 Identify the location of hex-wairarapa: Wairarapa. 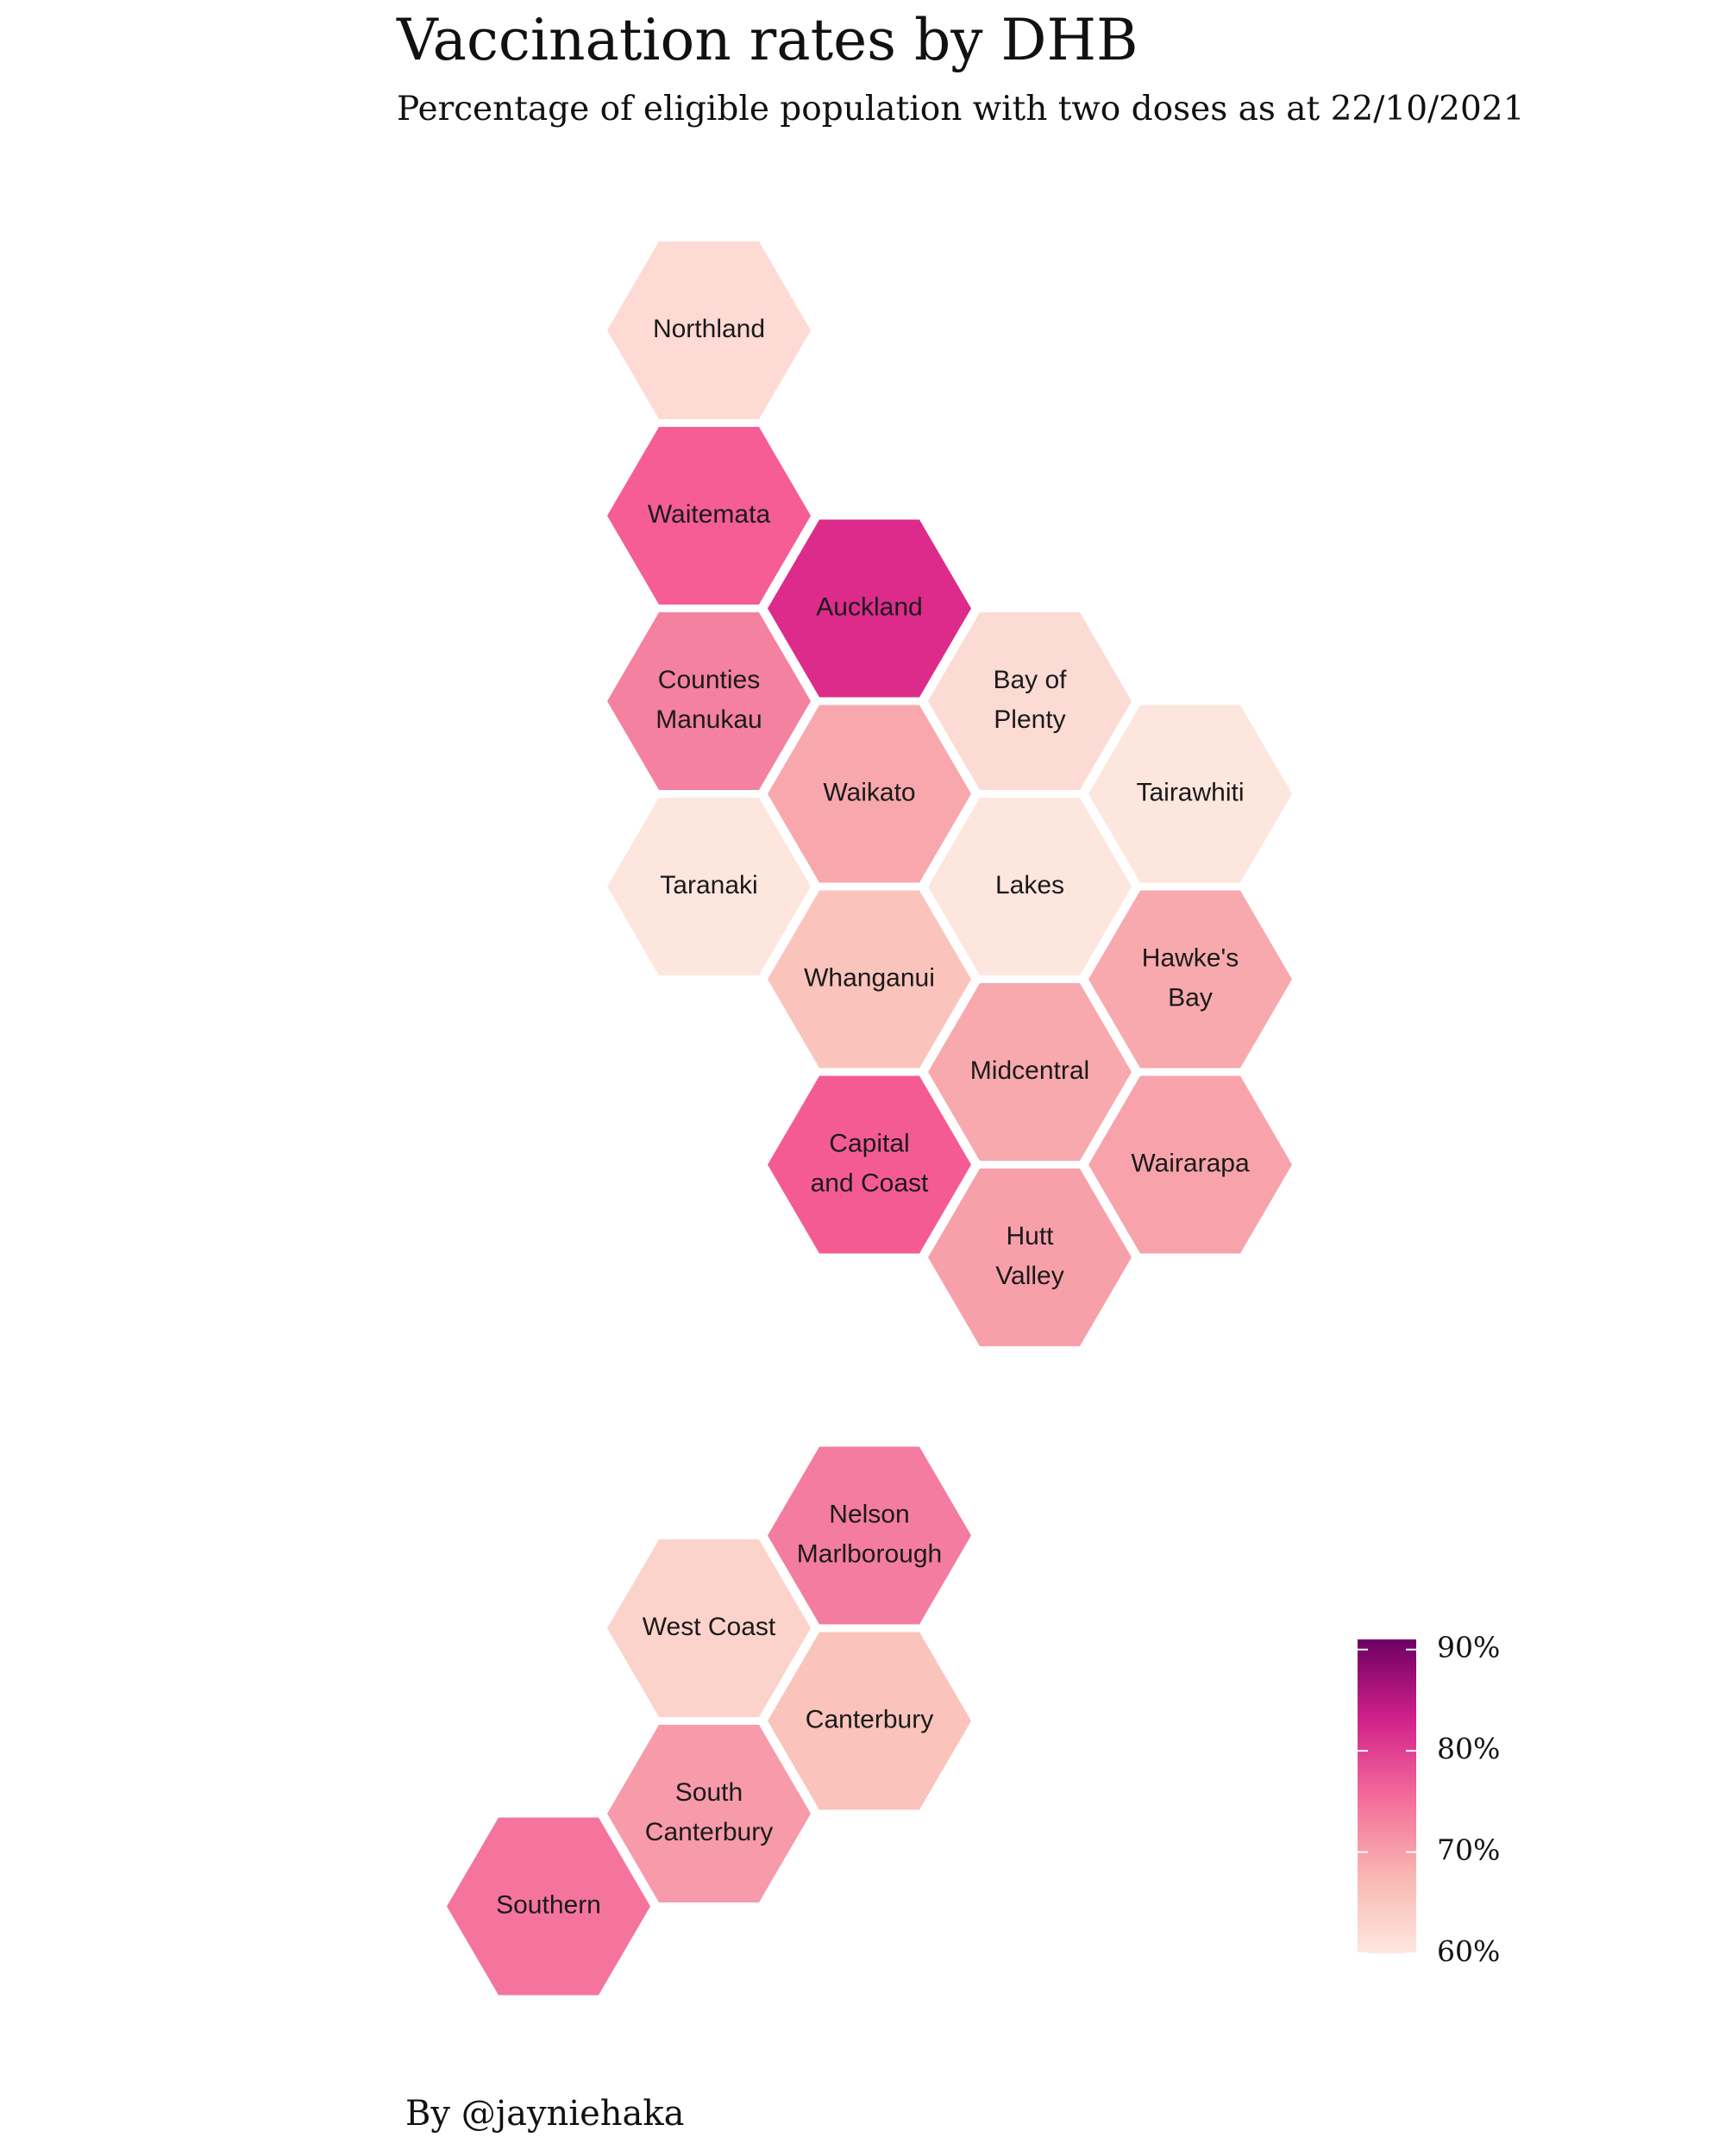
(1190, 1164).